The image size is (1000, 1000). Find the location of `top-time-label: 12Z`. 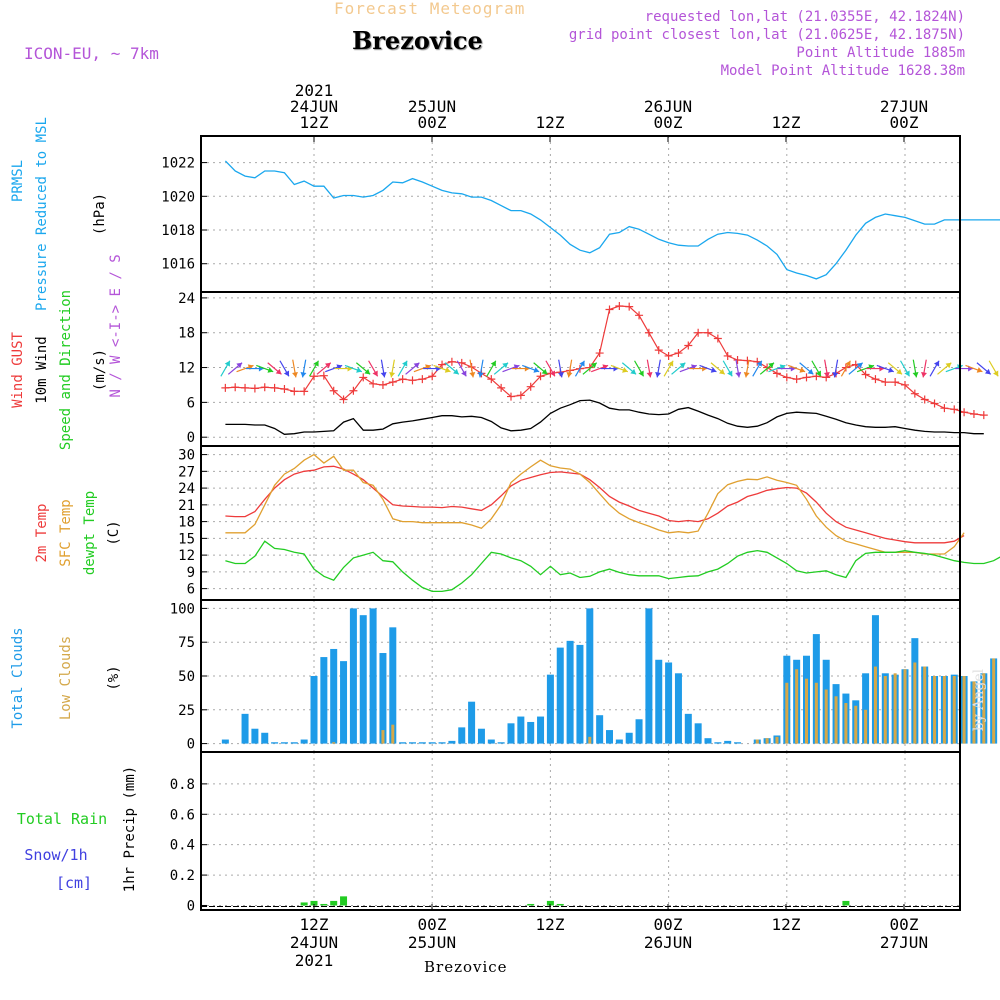

top-time-label: 12Z is located at coordinates (786, 122).